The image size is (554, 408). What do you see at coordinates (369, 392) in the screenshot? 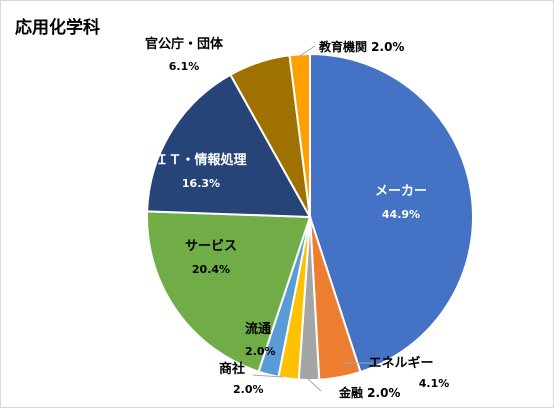
I see `slice-label: 金融 2.0%` at bounding box center [369, 392].